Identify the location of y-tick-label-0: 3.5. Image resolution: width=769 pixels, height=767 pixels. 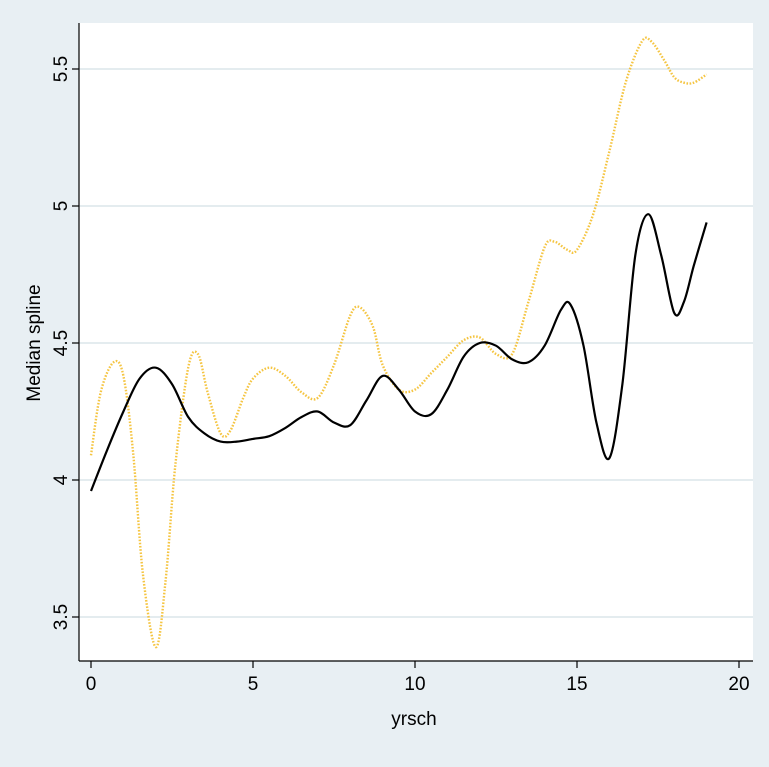
(61, 617).